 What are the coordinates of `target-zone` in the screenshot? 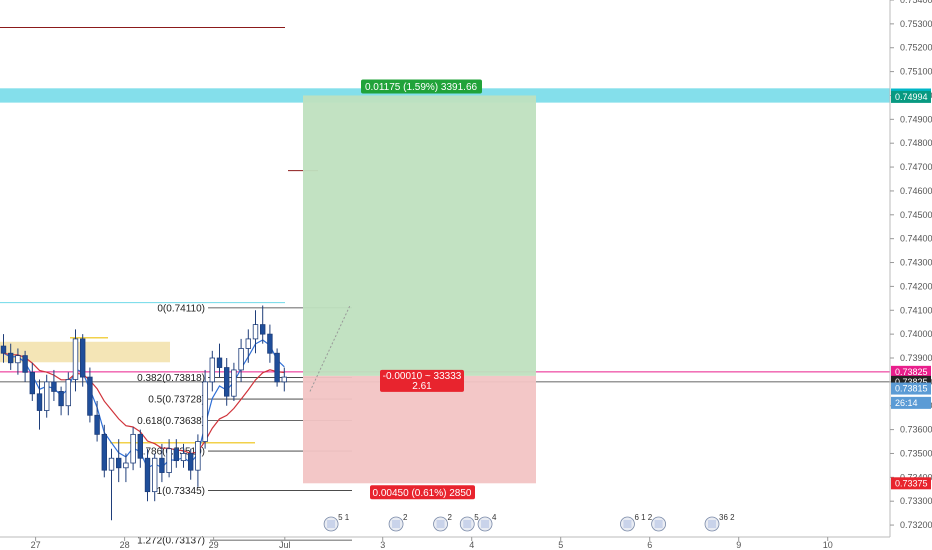 It's located at (419, 235).